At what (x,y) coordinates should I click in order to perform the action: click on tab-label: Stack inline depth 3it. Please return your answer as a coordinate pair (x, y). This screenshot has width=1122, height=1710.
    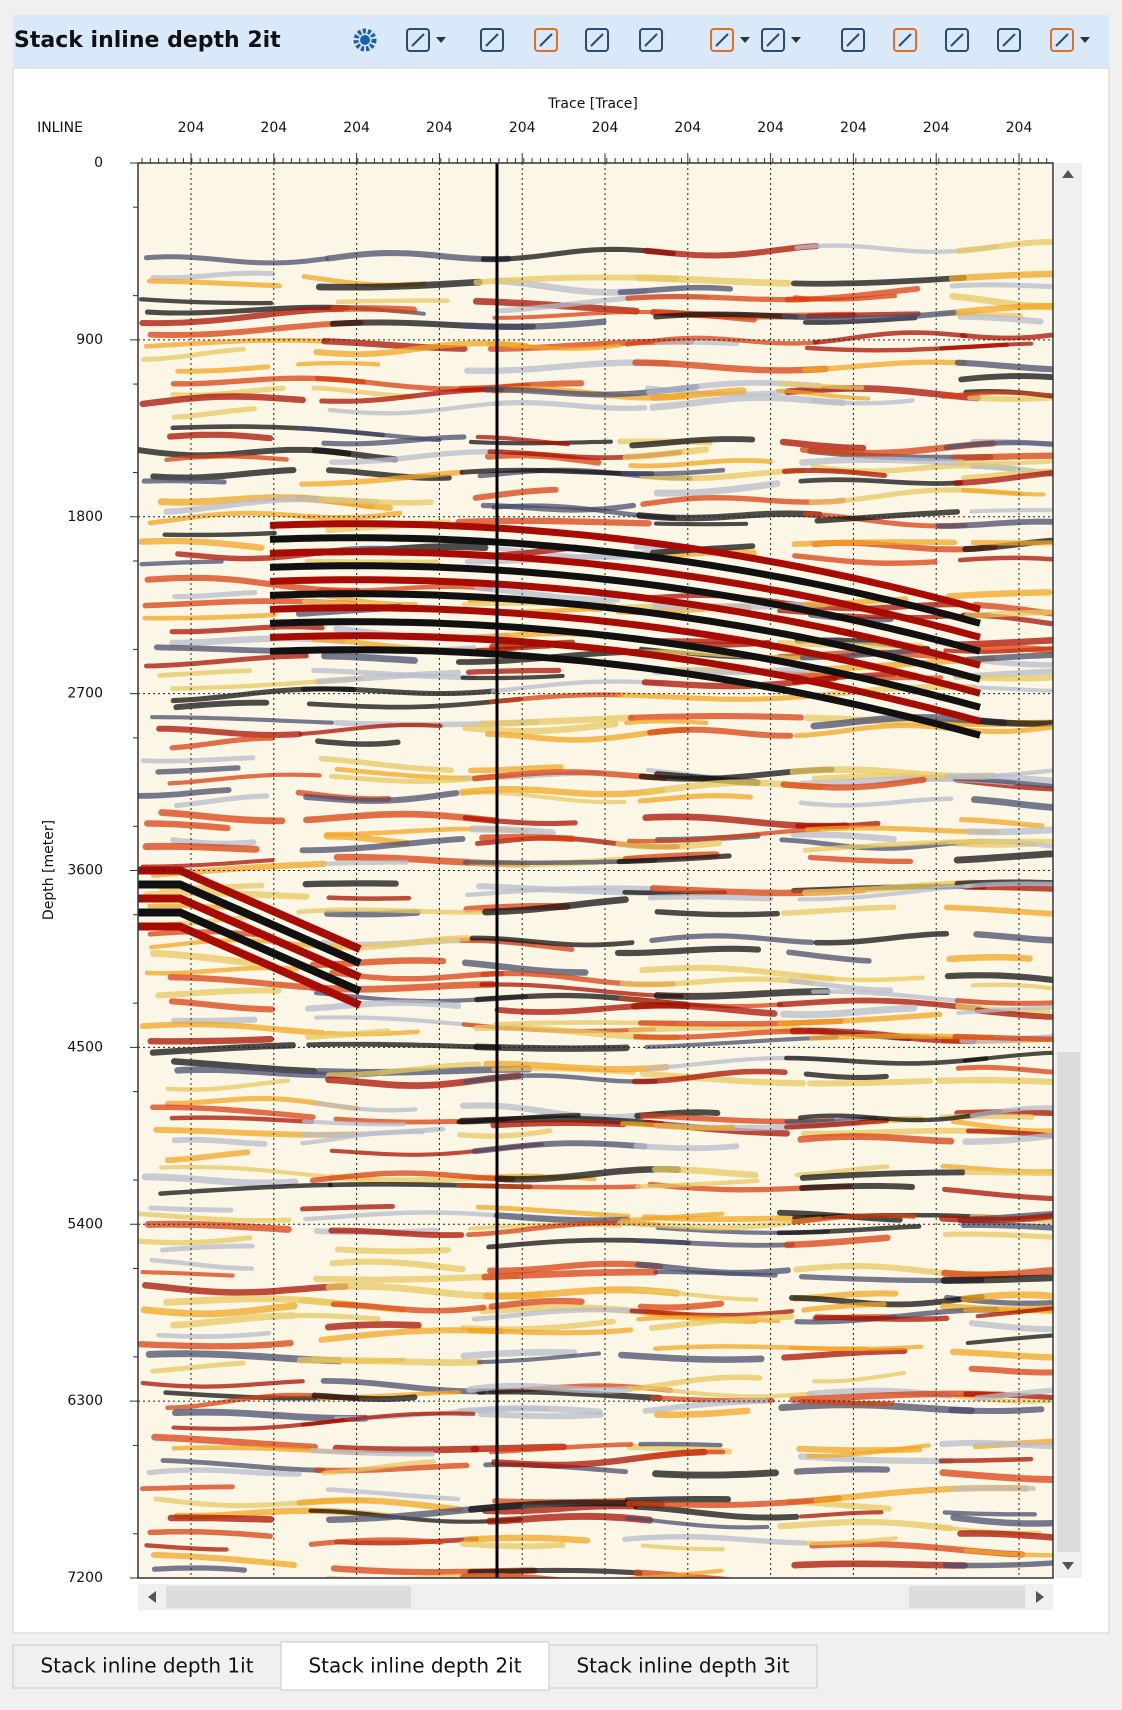
    Looking at the image, I should click on (682, 1666).